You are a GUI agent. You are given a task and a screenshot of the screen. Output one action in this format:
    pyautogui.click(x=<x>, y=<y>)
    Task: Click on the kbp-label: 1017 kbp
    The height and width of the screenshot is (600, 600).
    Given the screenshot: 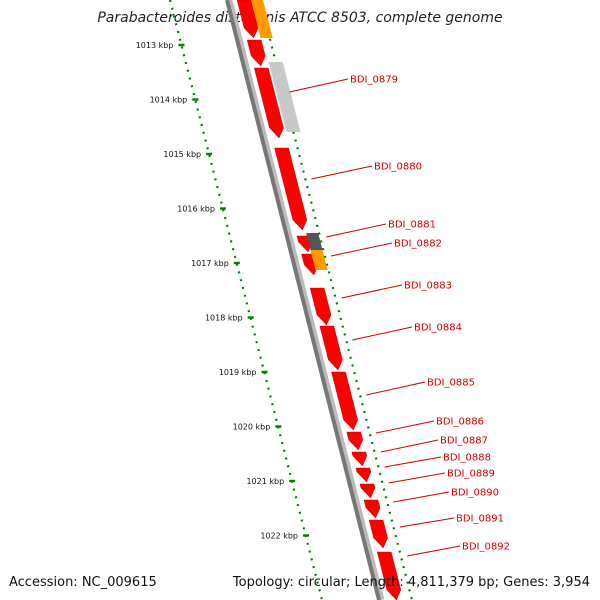 What is the action you would take?
    pyautogui.click(x=210, y=263)
    